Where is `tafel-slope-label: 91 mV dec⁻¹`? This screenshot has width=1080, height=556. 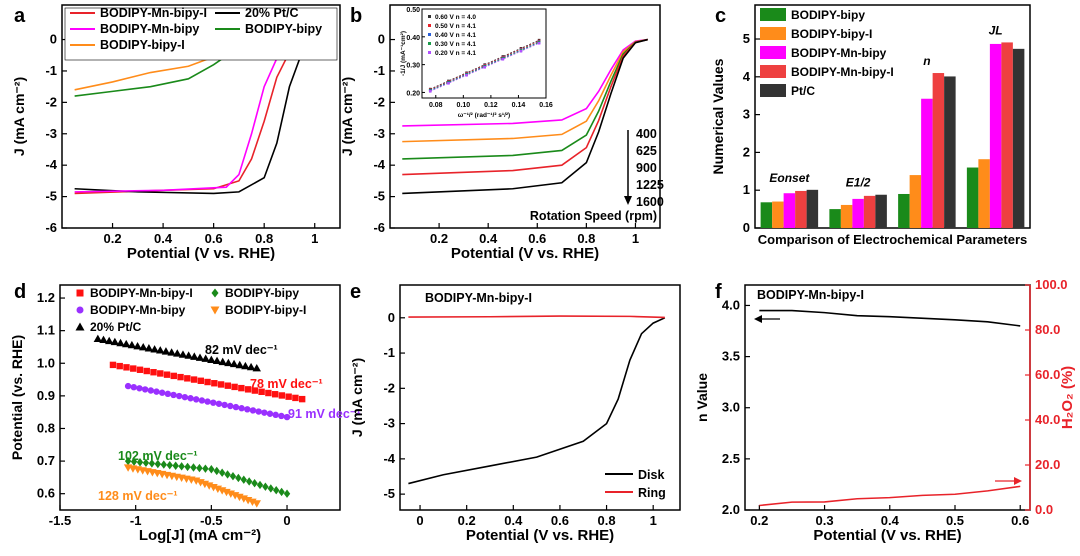
tafel-slope-label: 91 mV dec⁻¹ is located at coordinates (324, 414).